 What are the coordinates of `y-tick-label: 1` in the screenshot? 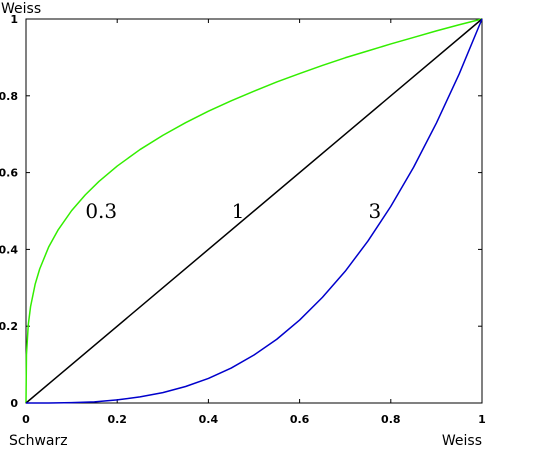 It's located at (14, 19).